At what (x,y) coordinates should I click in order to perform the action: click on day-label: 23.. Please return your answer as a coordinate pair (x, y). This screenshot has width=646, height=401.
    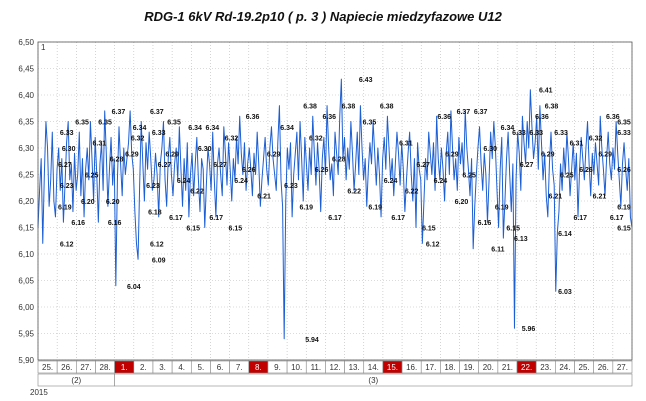
    Looking at the image, I should click on (545, 367).